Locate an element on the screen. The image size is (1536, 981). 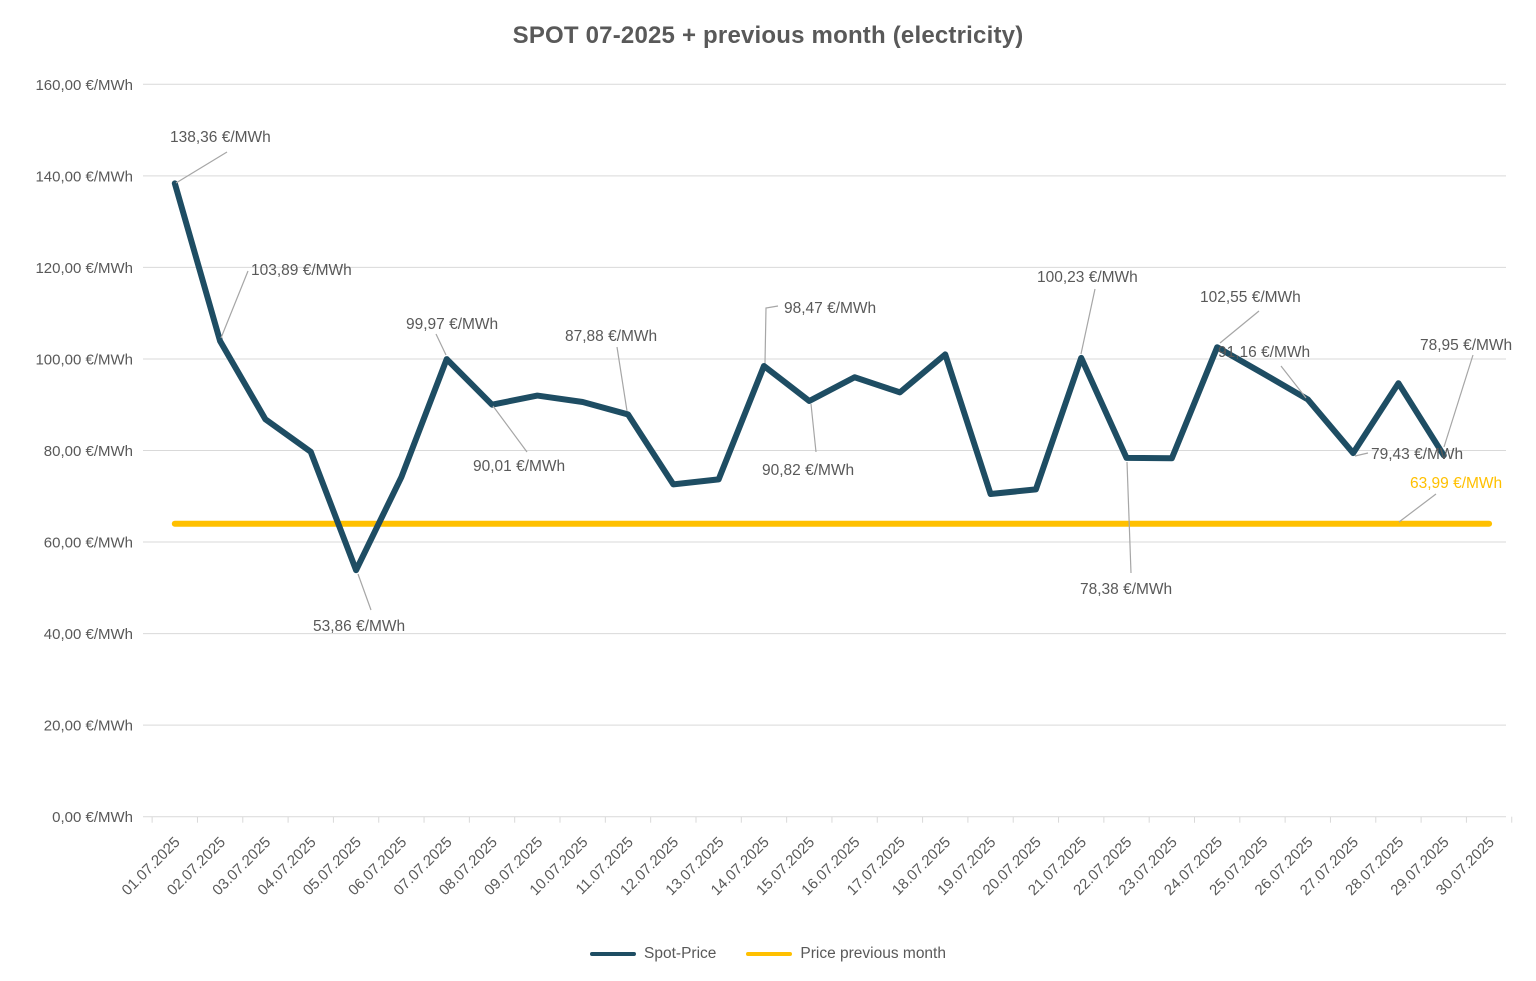
previous-month-line-swatch is located at coordinates (769, 954).